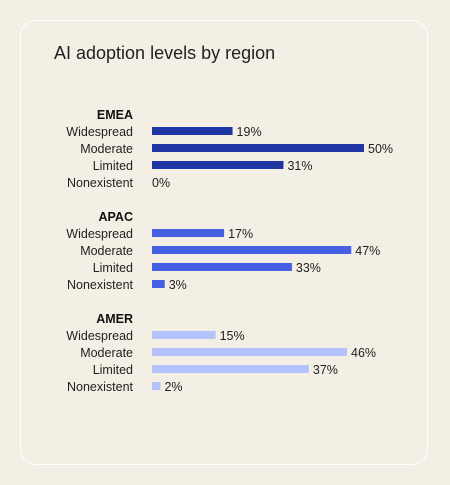 The height and width of the screenshot is (485, 450). Describe the element at coordinates (106, 251) in the screenshot. I see `category-label-apac-moderate: Moderate` at that location.